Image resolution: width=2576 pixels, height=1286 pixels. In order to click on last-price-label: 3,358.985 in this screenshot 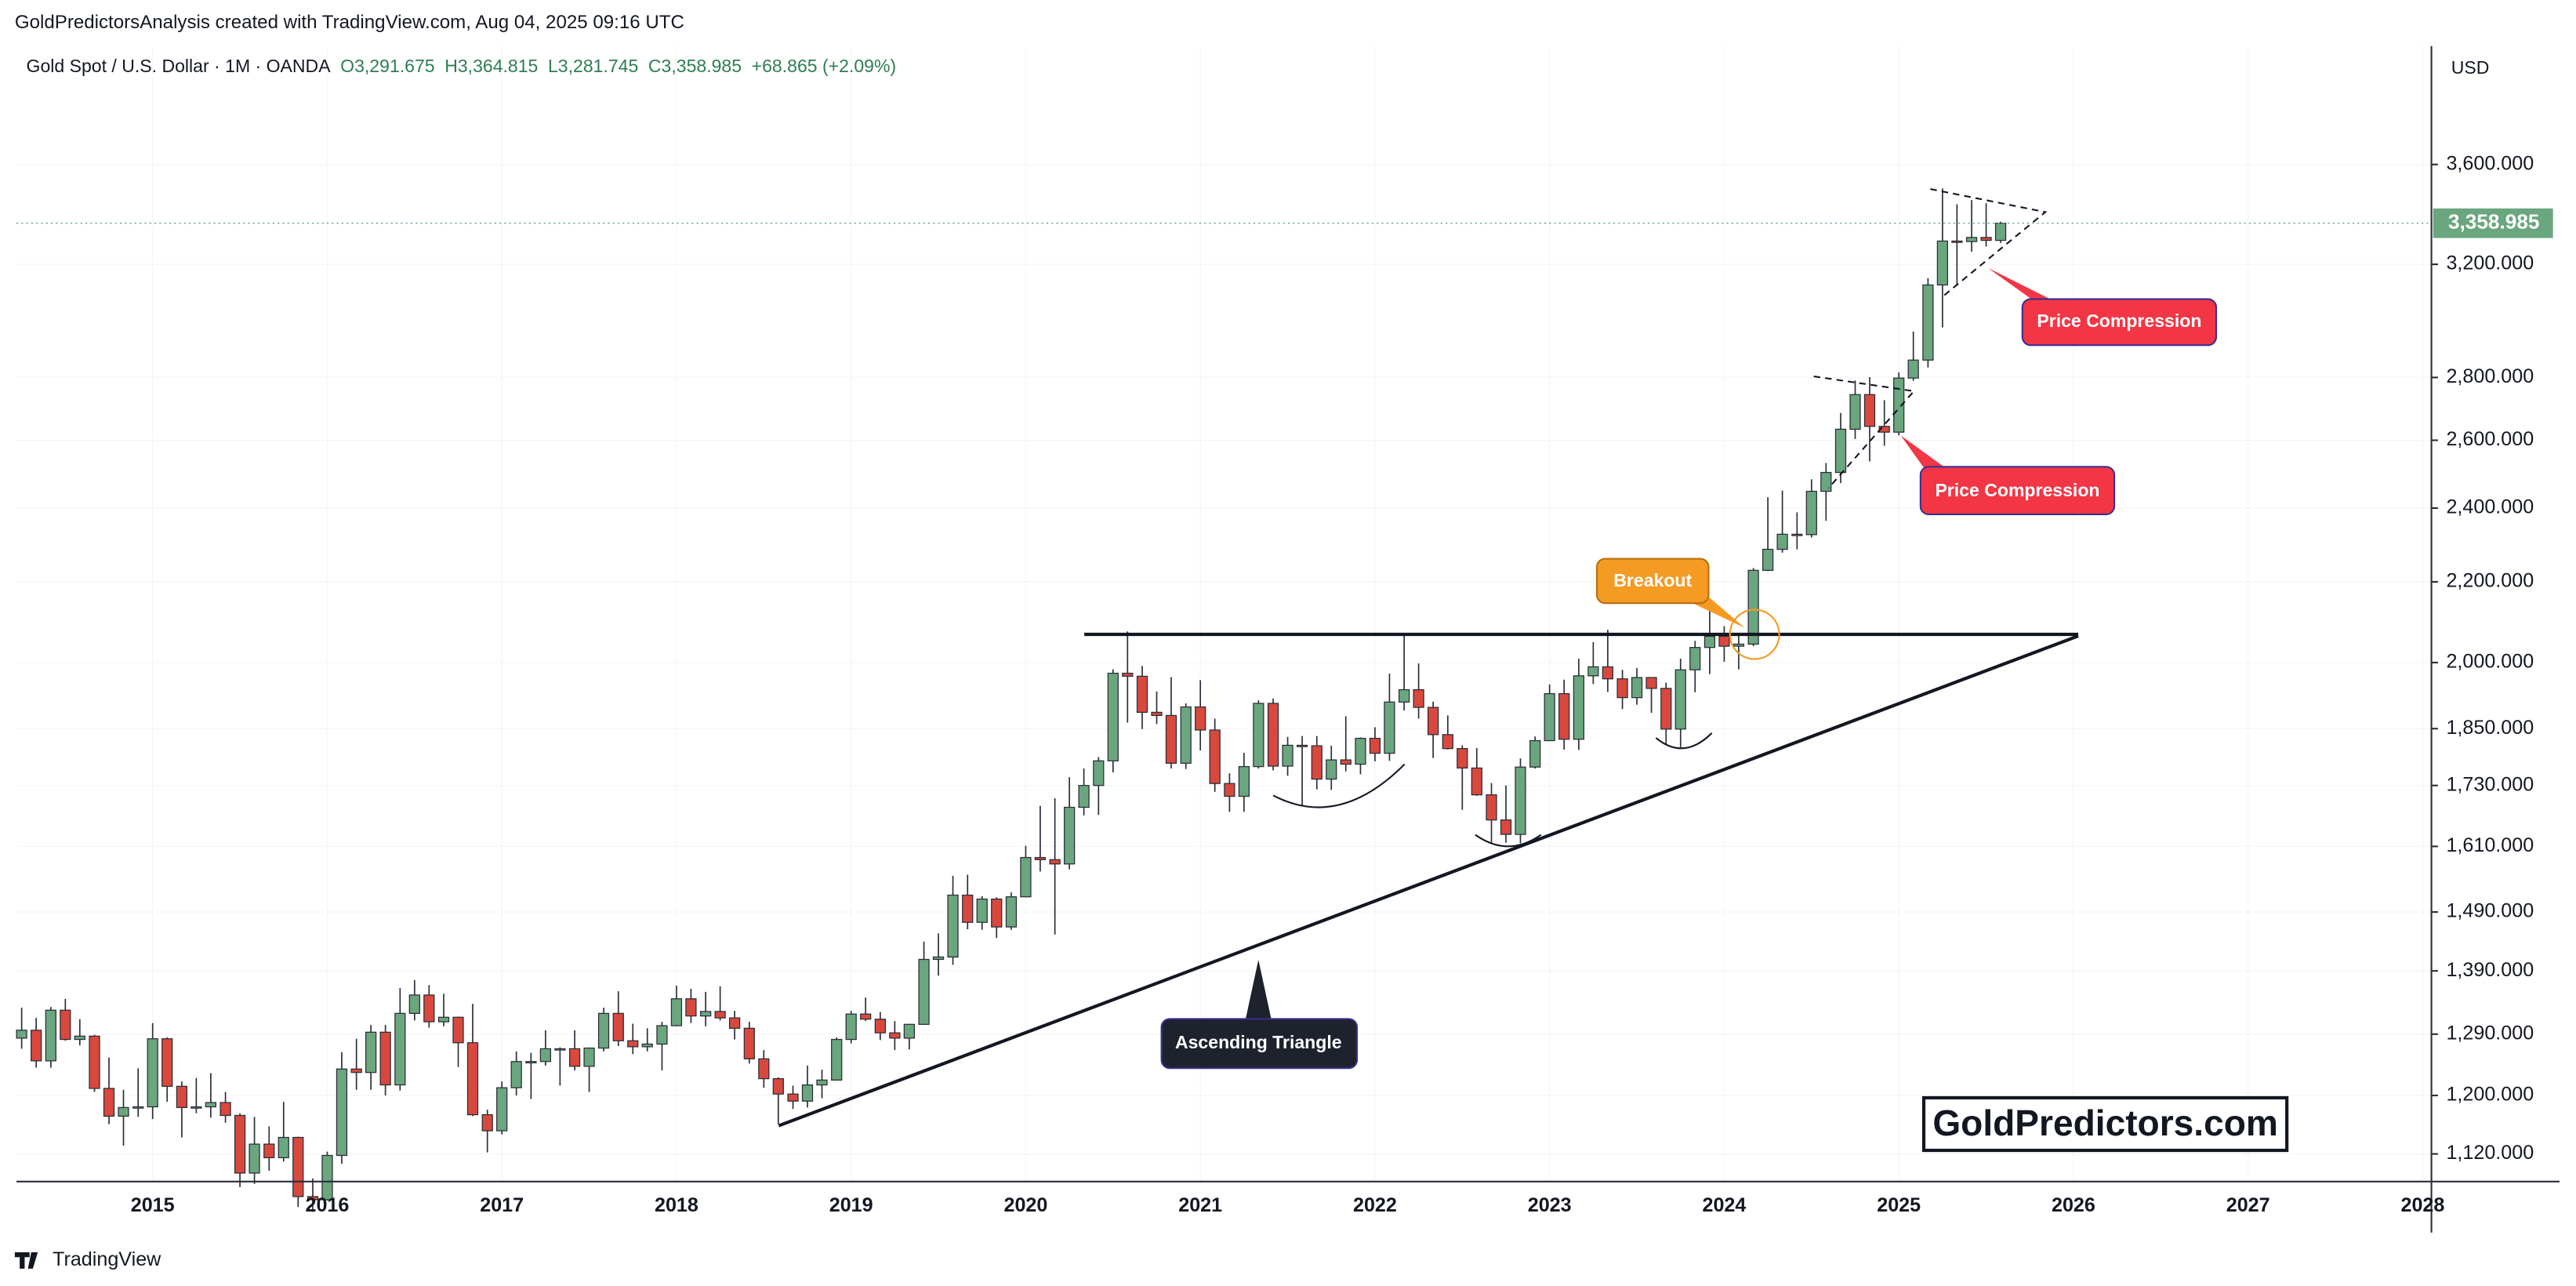, I will do `click(2494, 222)`.